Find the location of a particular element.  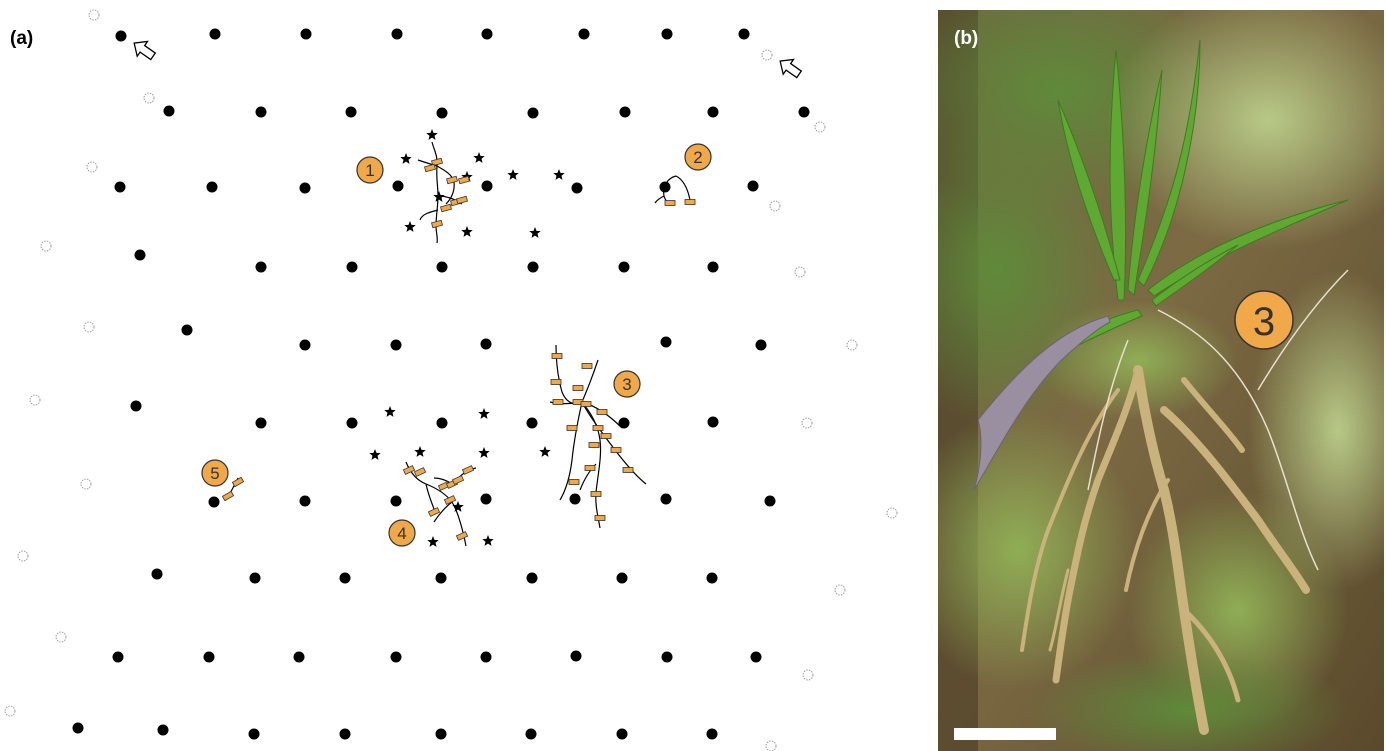

marker-badge-3: 3 is located at coordinates (627, 384).